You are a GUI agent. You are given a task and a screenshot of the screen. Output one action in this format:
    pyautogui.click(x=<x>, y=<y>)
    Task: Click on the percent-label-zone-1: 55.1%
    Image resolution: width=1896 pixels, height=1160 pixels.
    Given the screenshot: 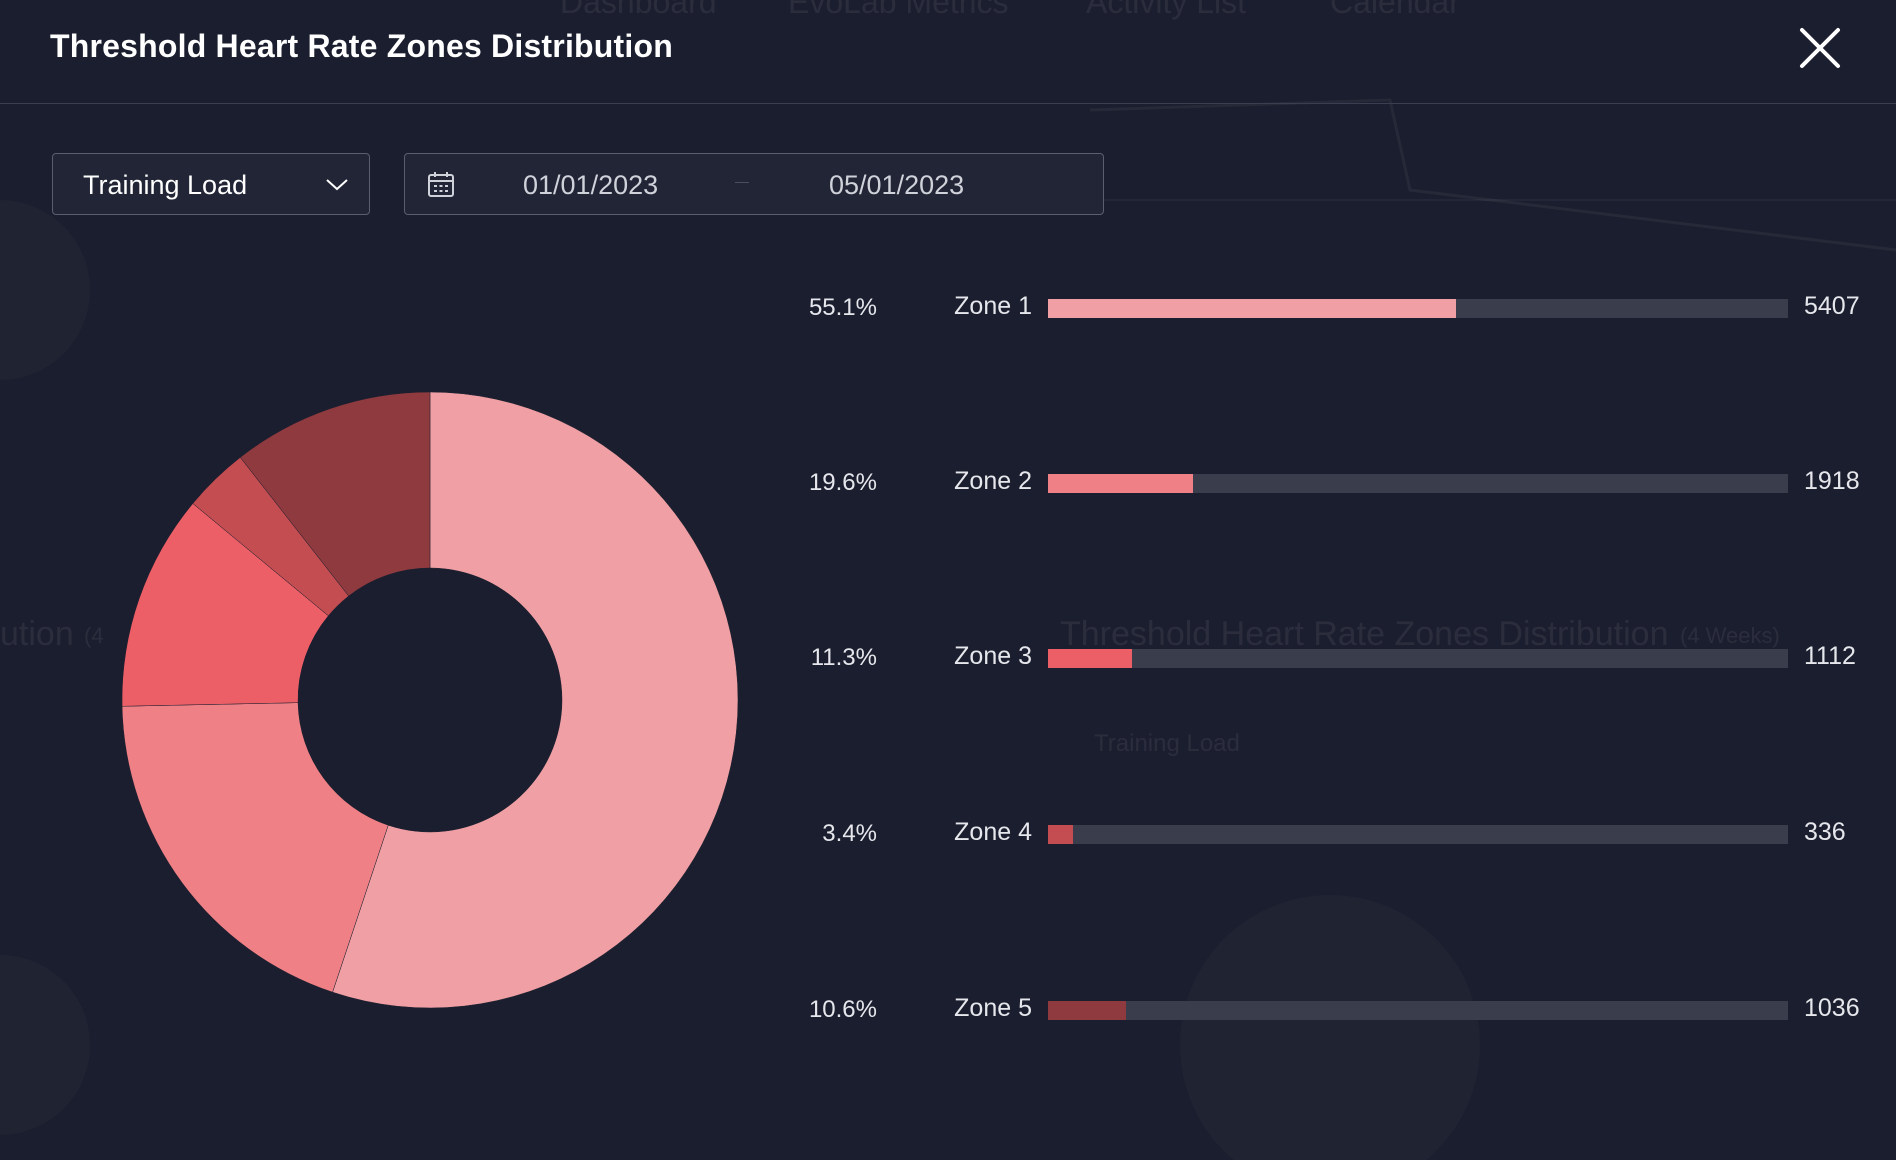 What is the action you would take?
    pyautogui.click(x=842, y=307)
    